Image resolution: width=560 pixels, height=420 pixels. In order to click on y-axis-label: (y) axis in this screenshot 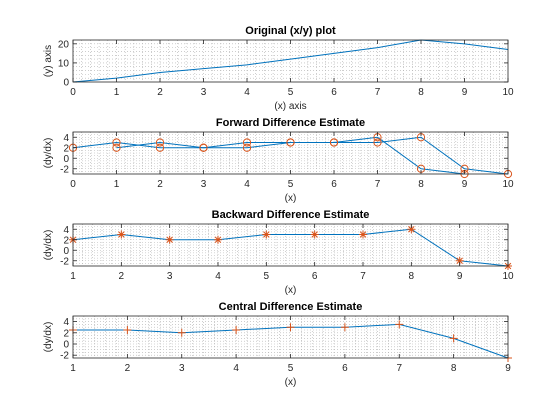, I will do `click(48, 61)`.